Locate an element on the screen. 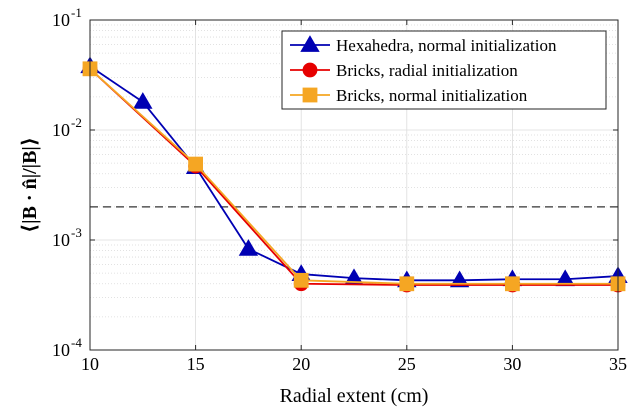 The height and width of the screenshot is (414, 628). x-tick-label: 10 is located at coordinates (90, 364).